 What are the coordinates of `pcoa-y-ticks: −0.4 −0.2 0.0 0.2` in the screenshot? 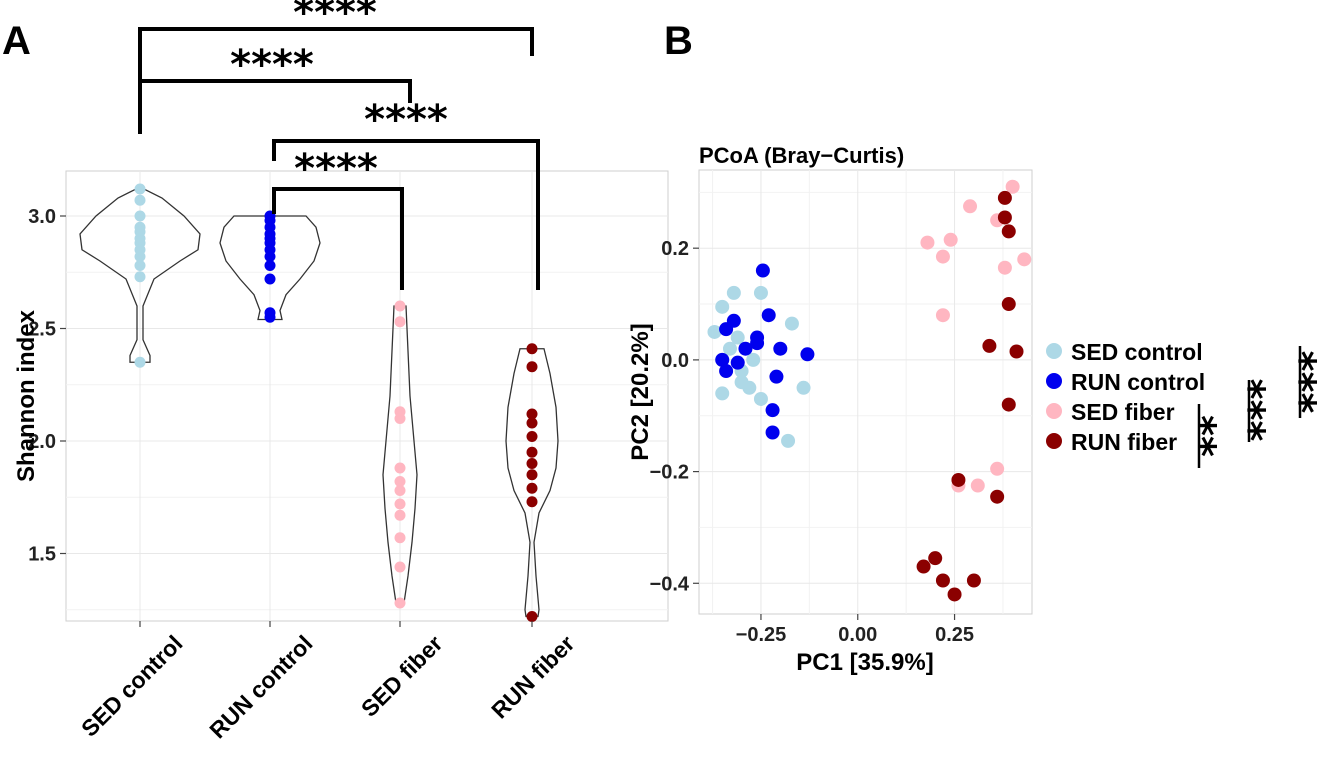 It's located at (674, 416).